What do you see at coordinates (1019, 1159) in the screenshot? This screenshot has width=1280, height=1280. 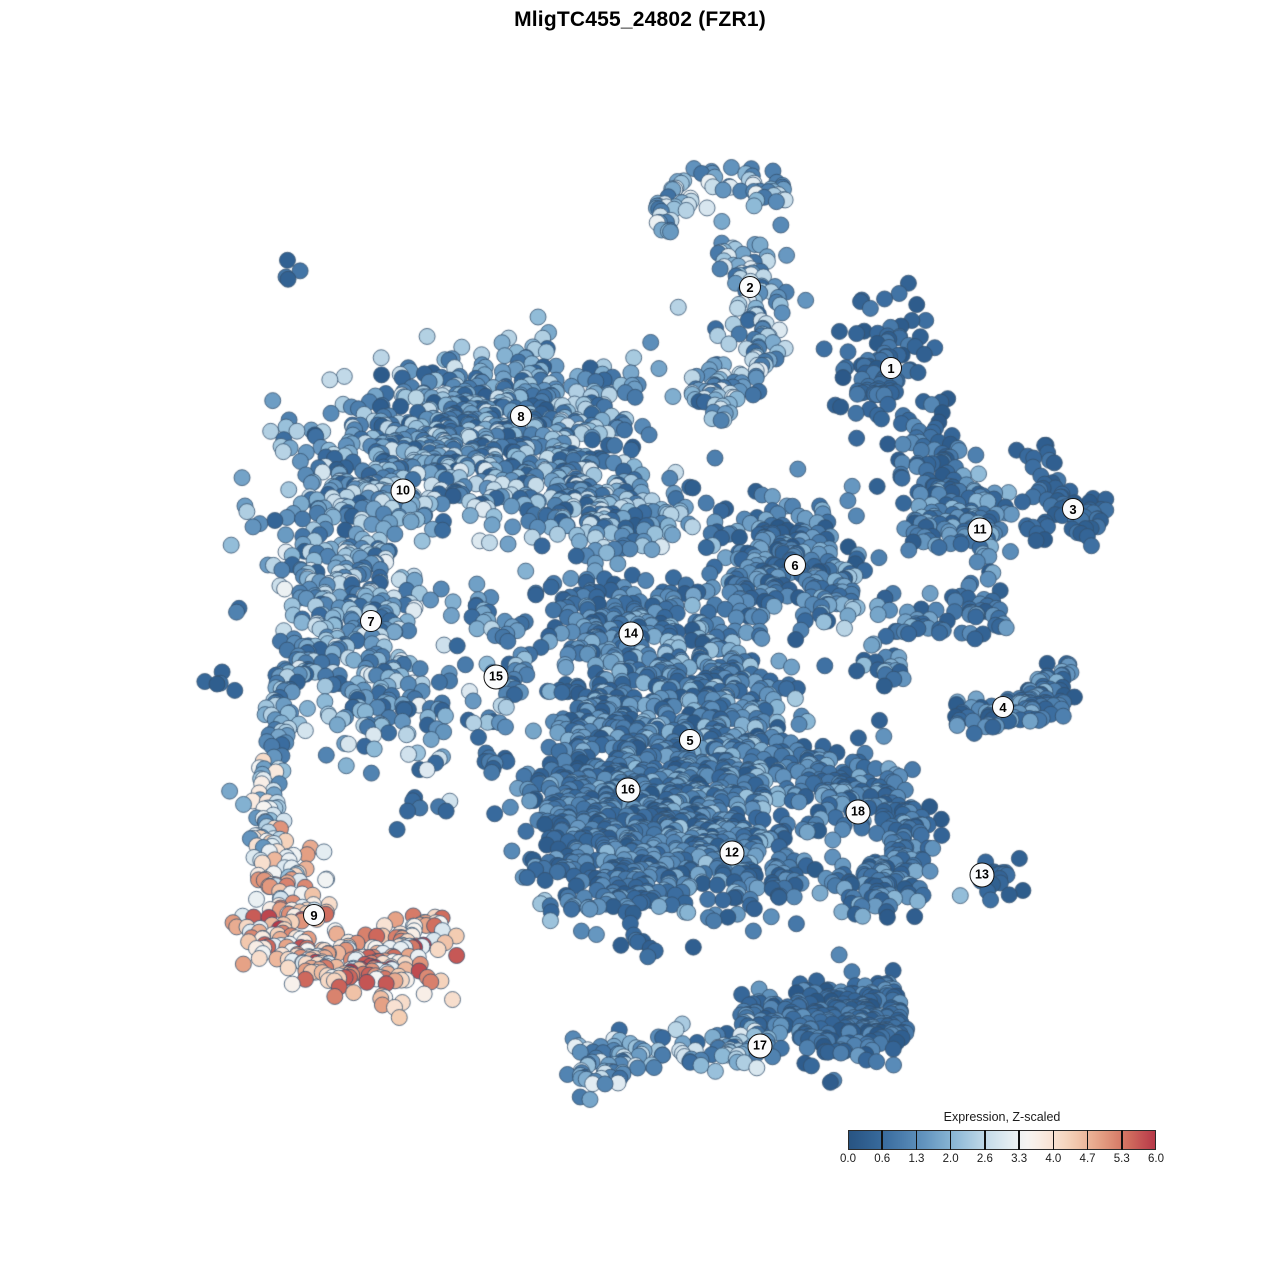 I see `colorbar-tick-label-5: 3.3` at bounding box center [1019, 1159].